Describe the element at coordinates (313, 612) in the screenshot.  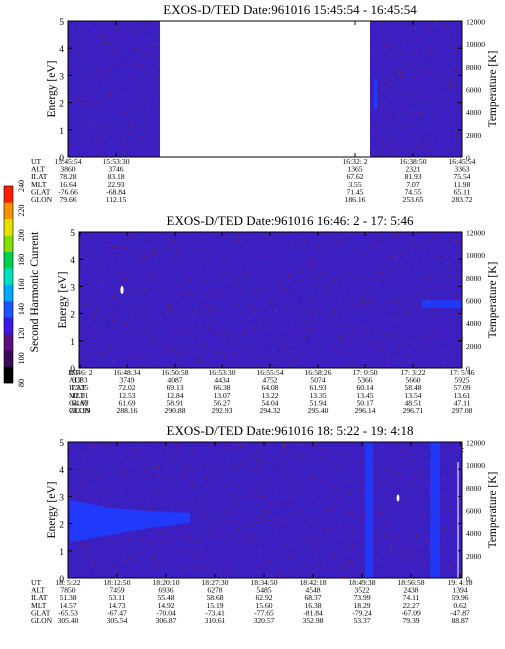
I see `table-cell: -81.84` at that location.